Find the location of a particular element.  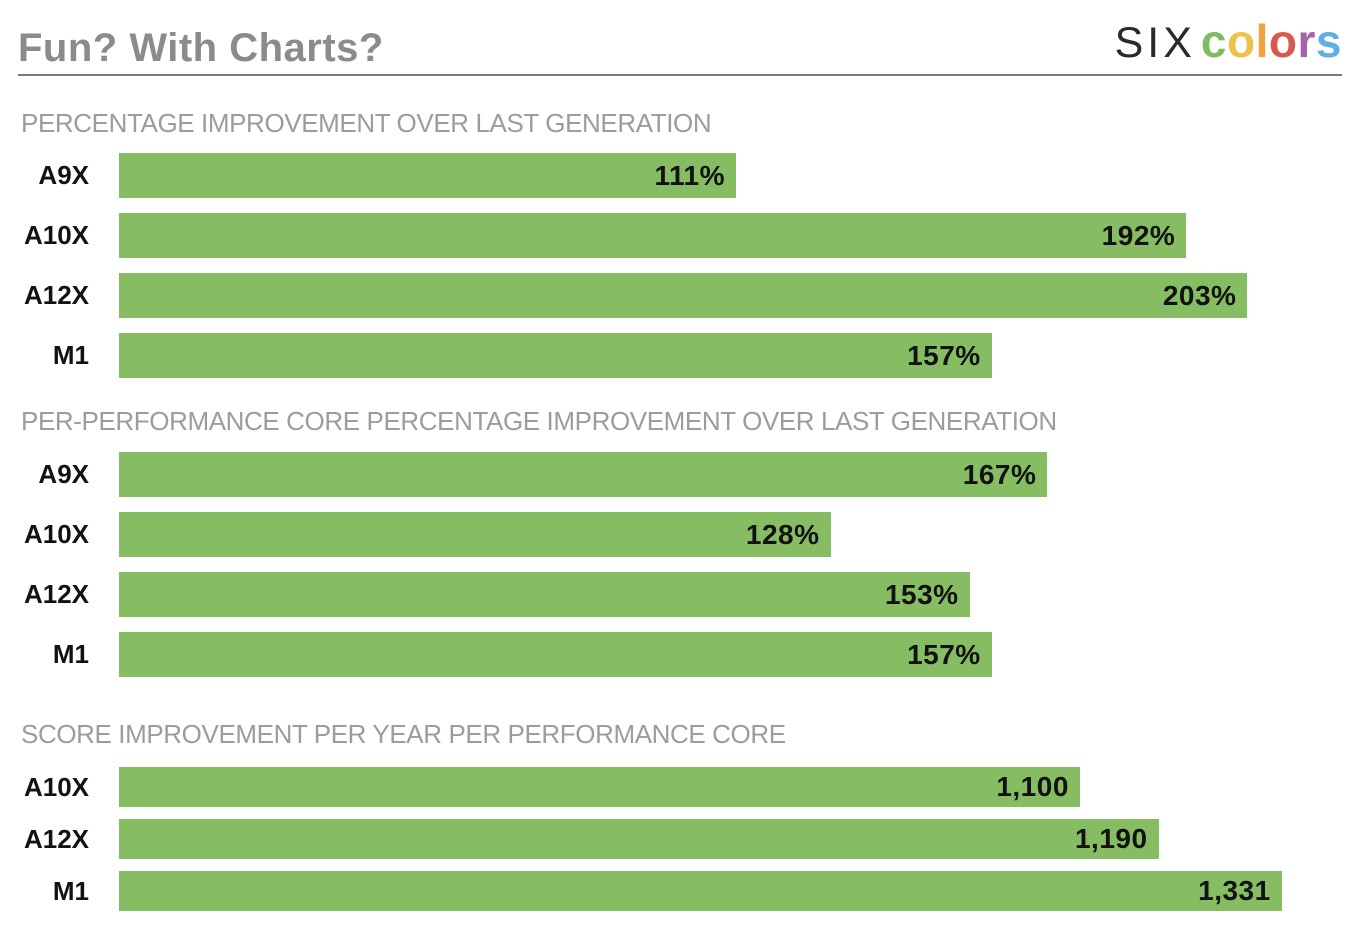

logo-six-text: six is located at coordinates (1155, 43).